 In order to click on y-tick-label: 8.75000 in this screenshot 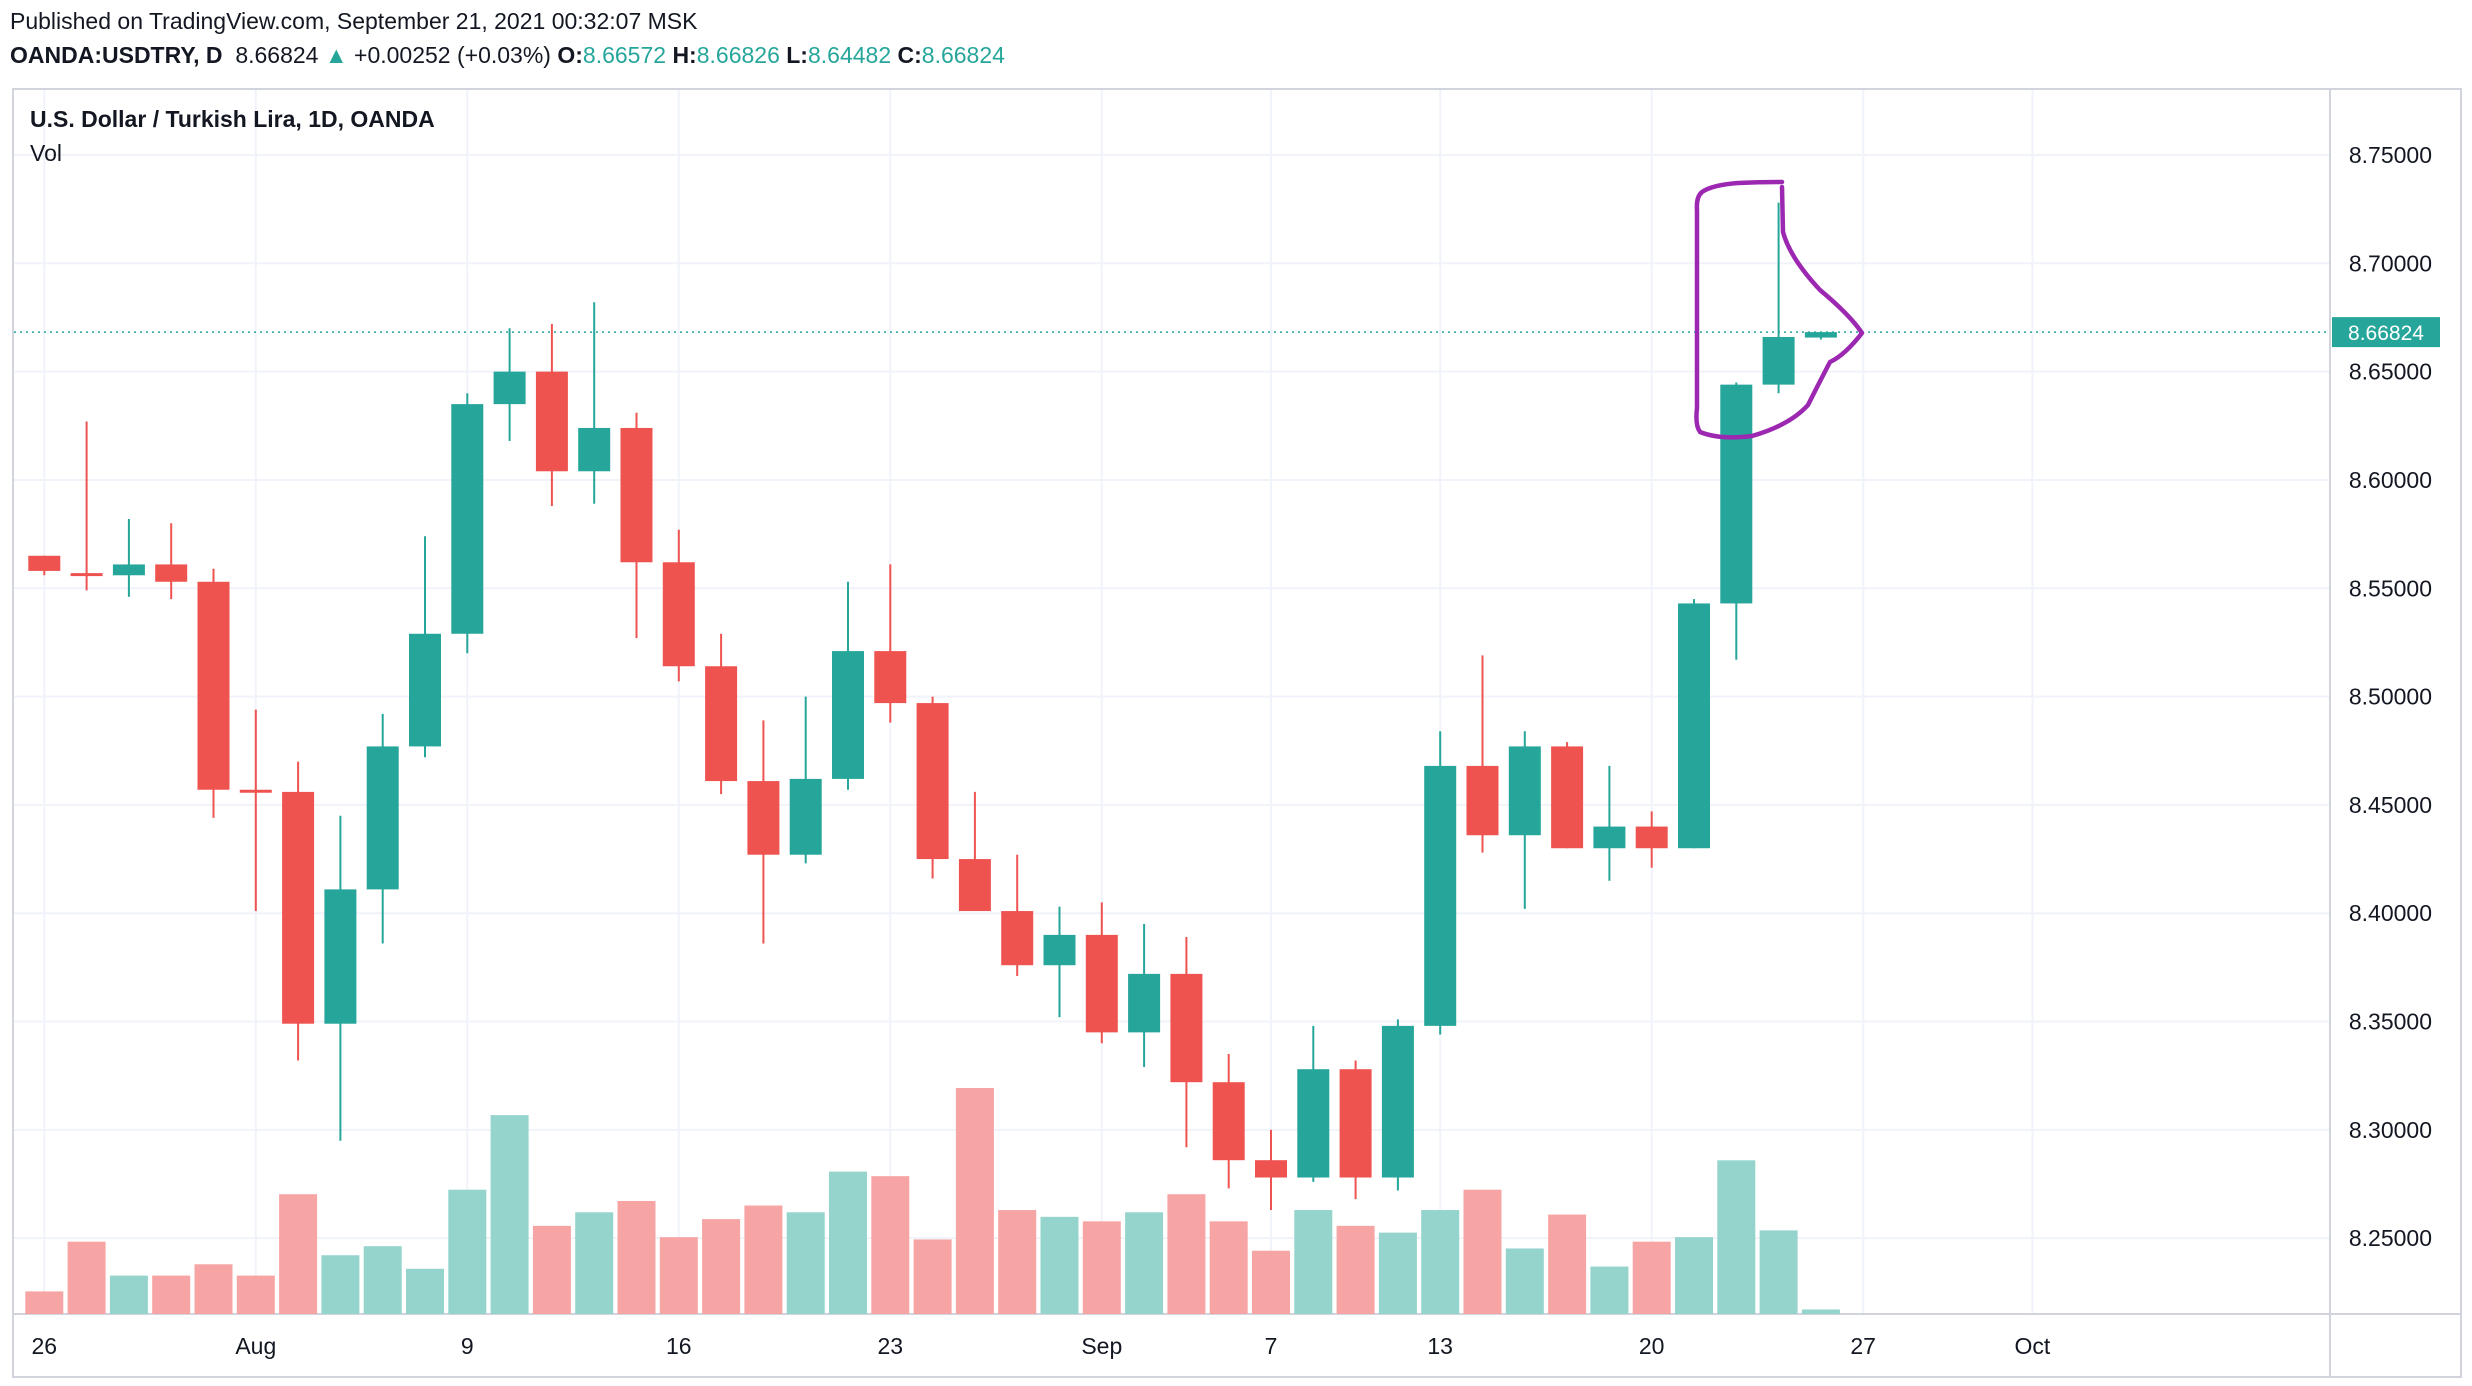, I will do `click(2390, 155)`.